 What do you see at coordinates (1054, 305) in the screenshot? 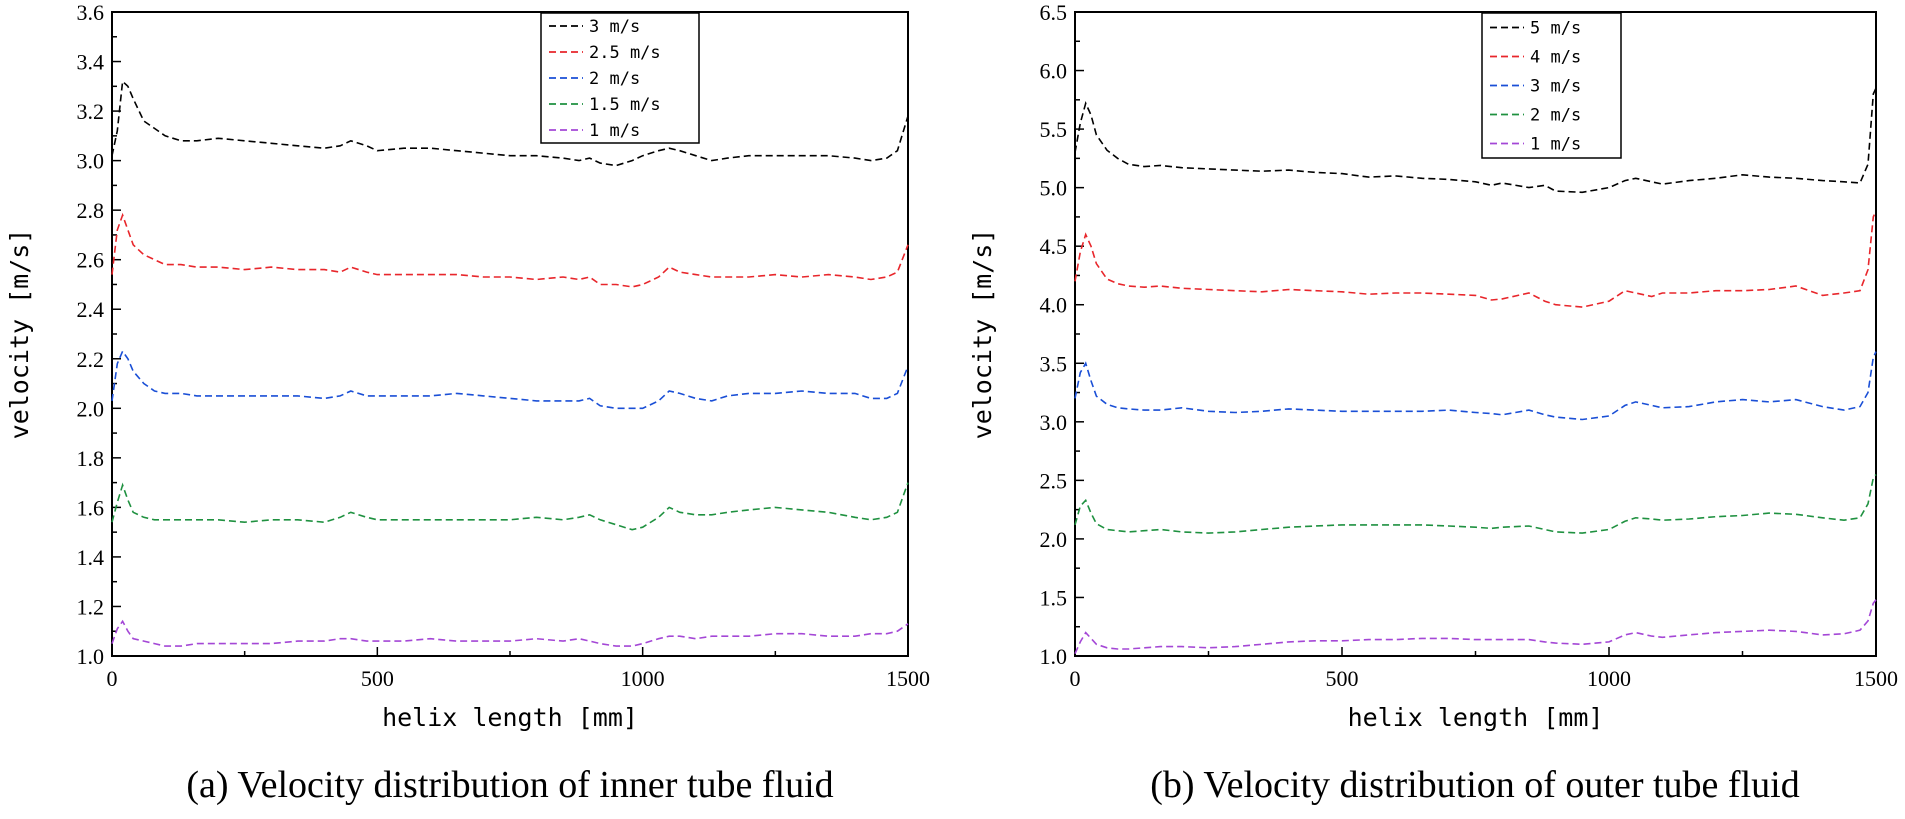
I see `y-tick-label: 4.0` at bounding box center [1054, 305].